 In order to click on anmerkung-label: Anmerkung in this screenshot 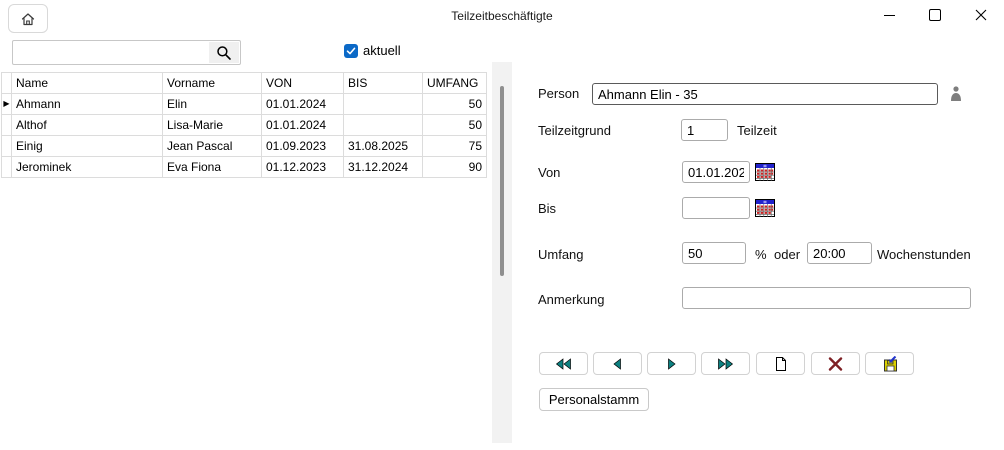, I will do `click(571, 299)`.